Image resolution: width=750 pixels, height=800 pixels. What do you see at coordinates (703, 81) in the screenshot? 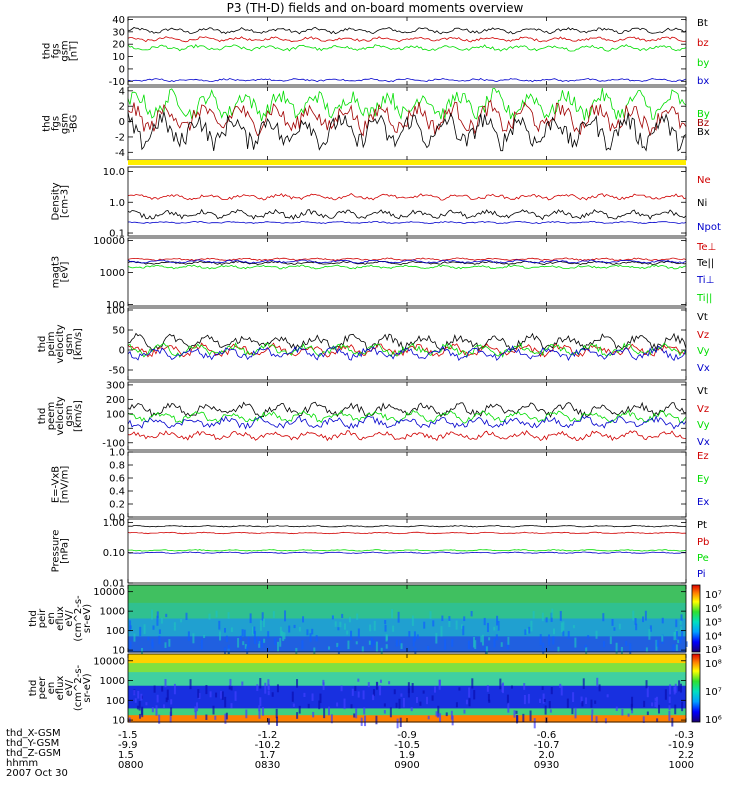
I see `legend-bx: bx` at bounding box center [703, 81].